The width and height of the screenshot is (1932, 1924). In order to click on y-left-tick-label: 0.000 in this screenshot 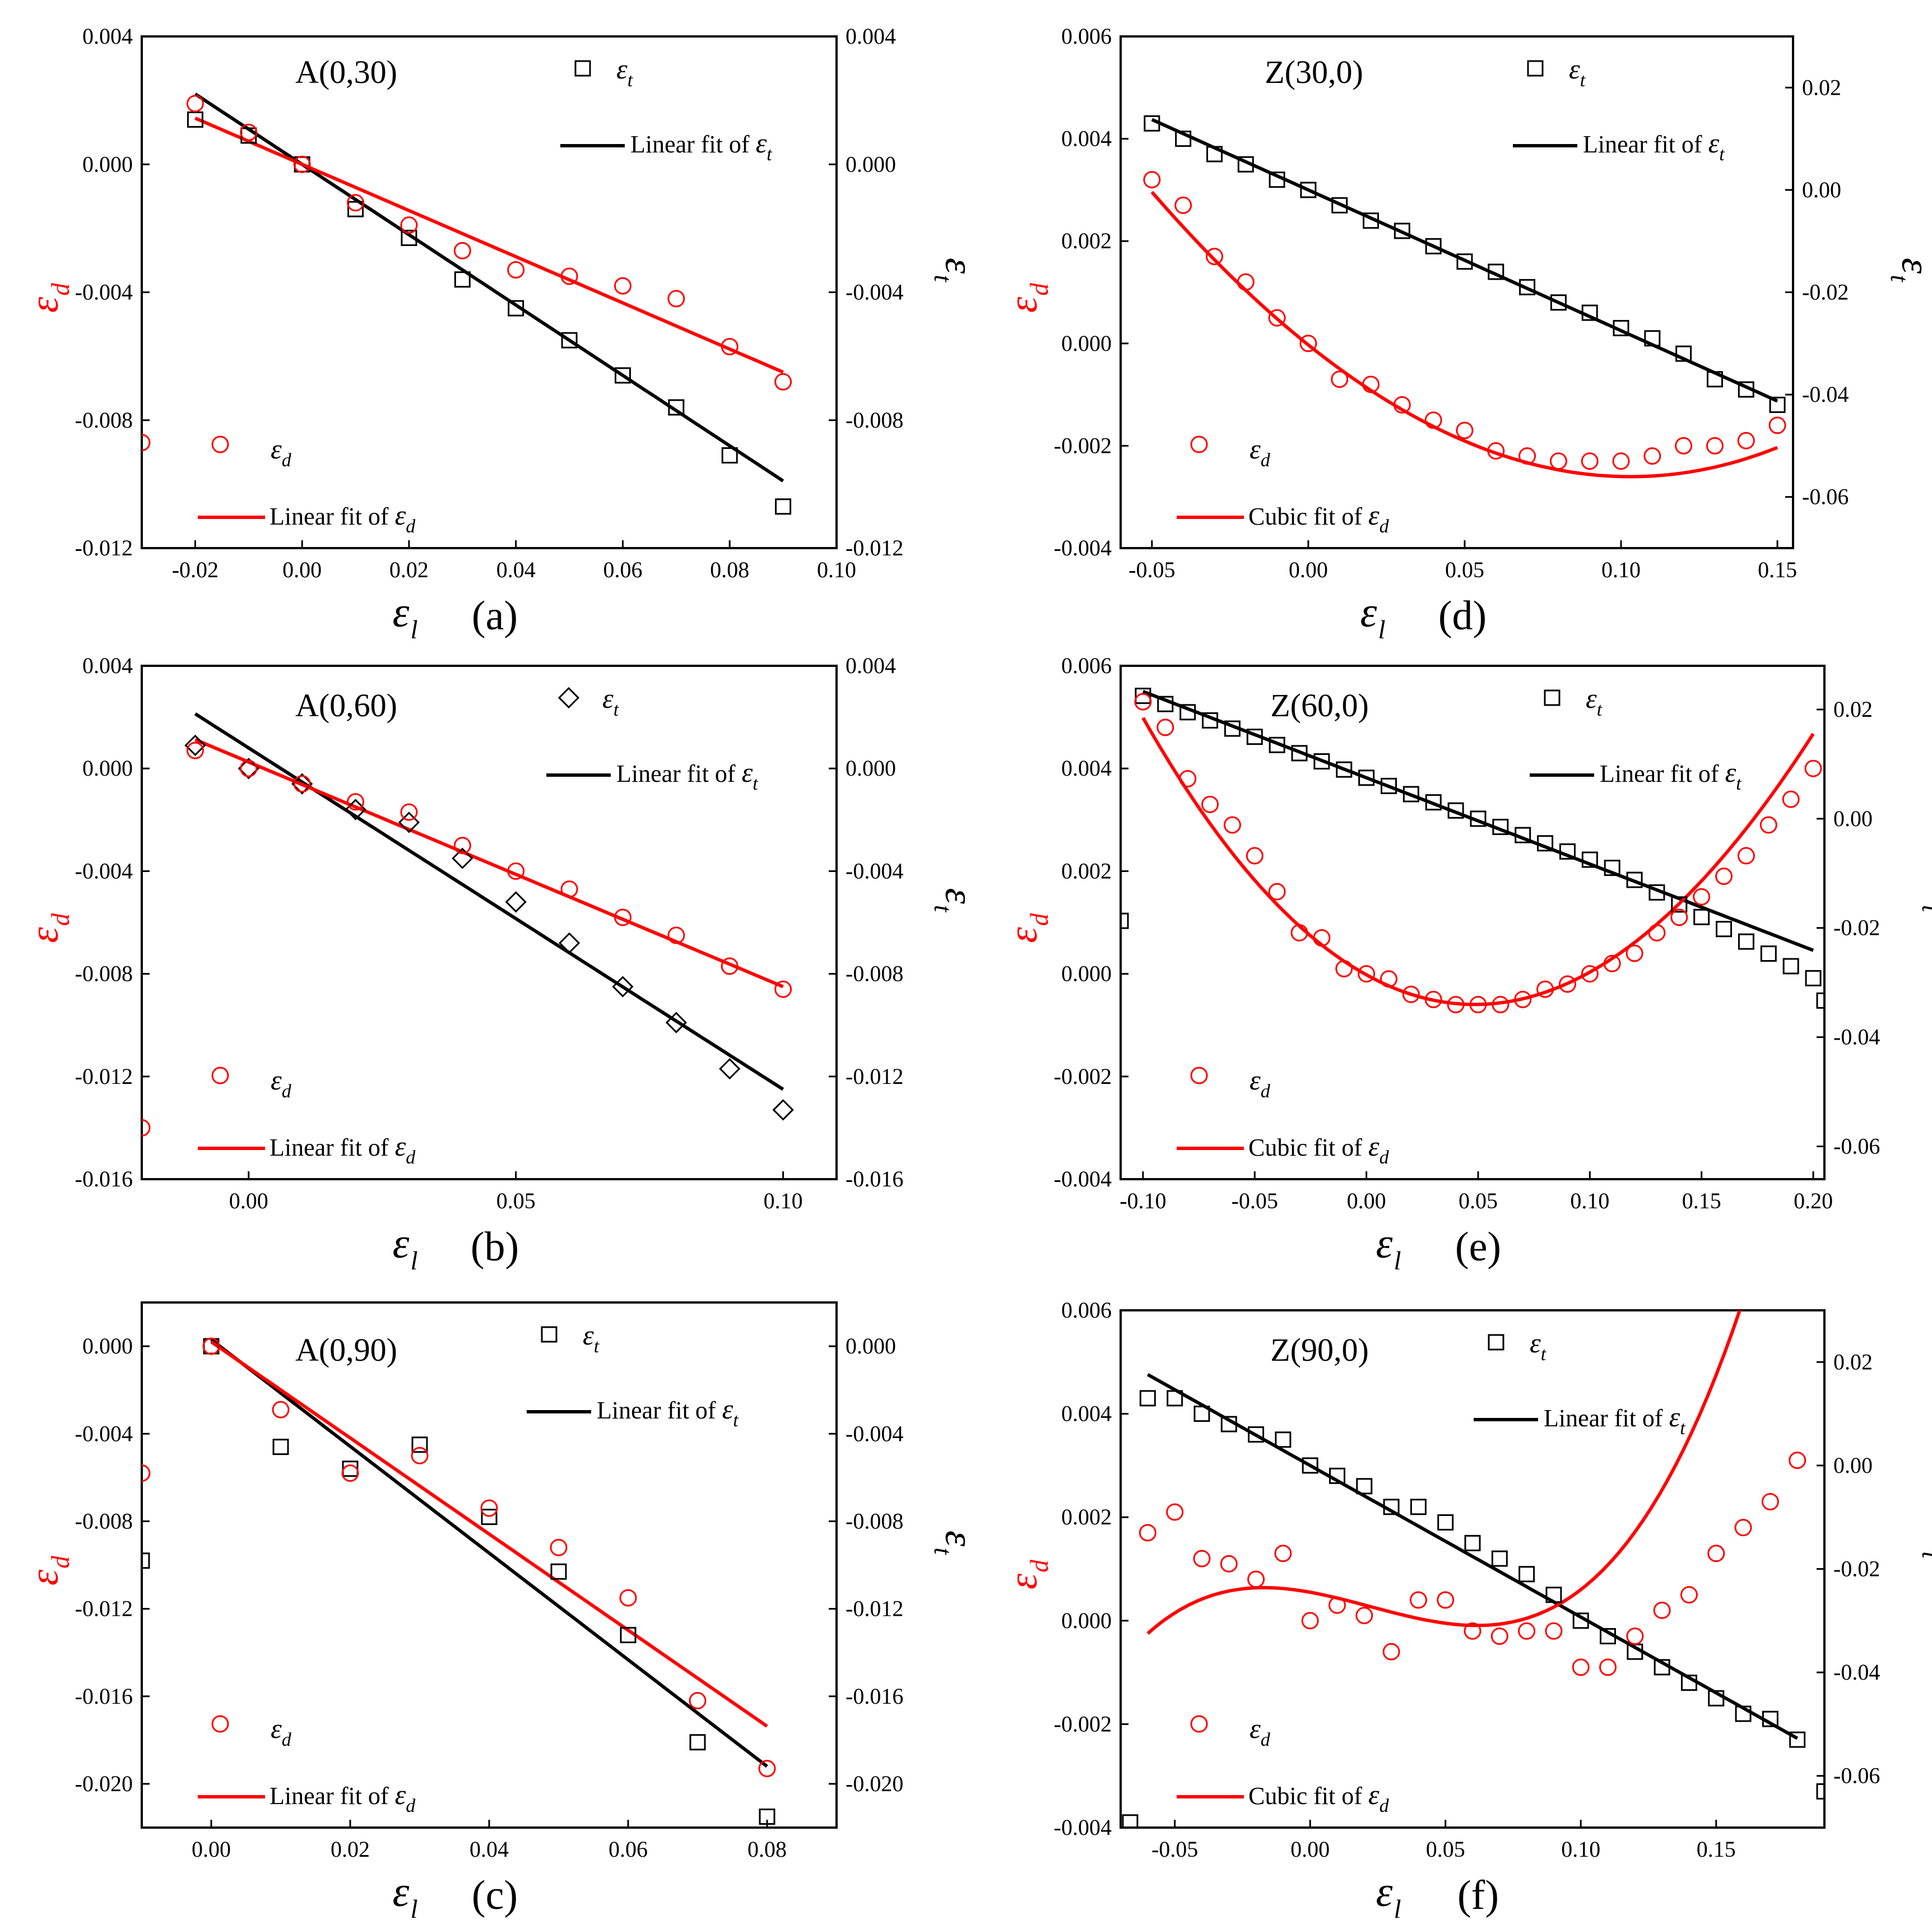, I will do `click(107, 1346)`.